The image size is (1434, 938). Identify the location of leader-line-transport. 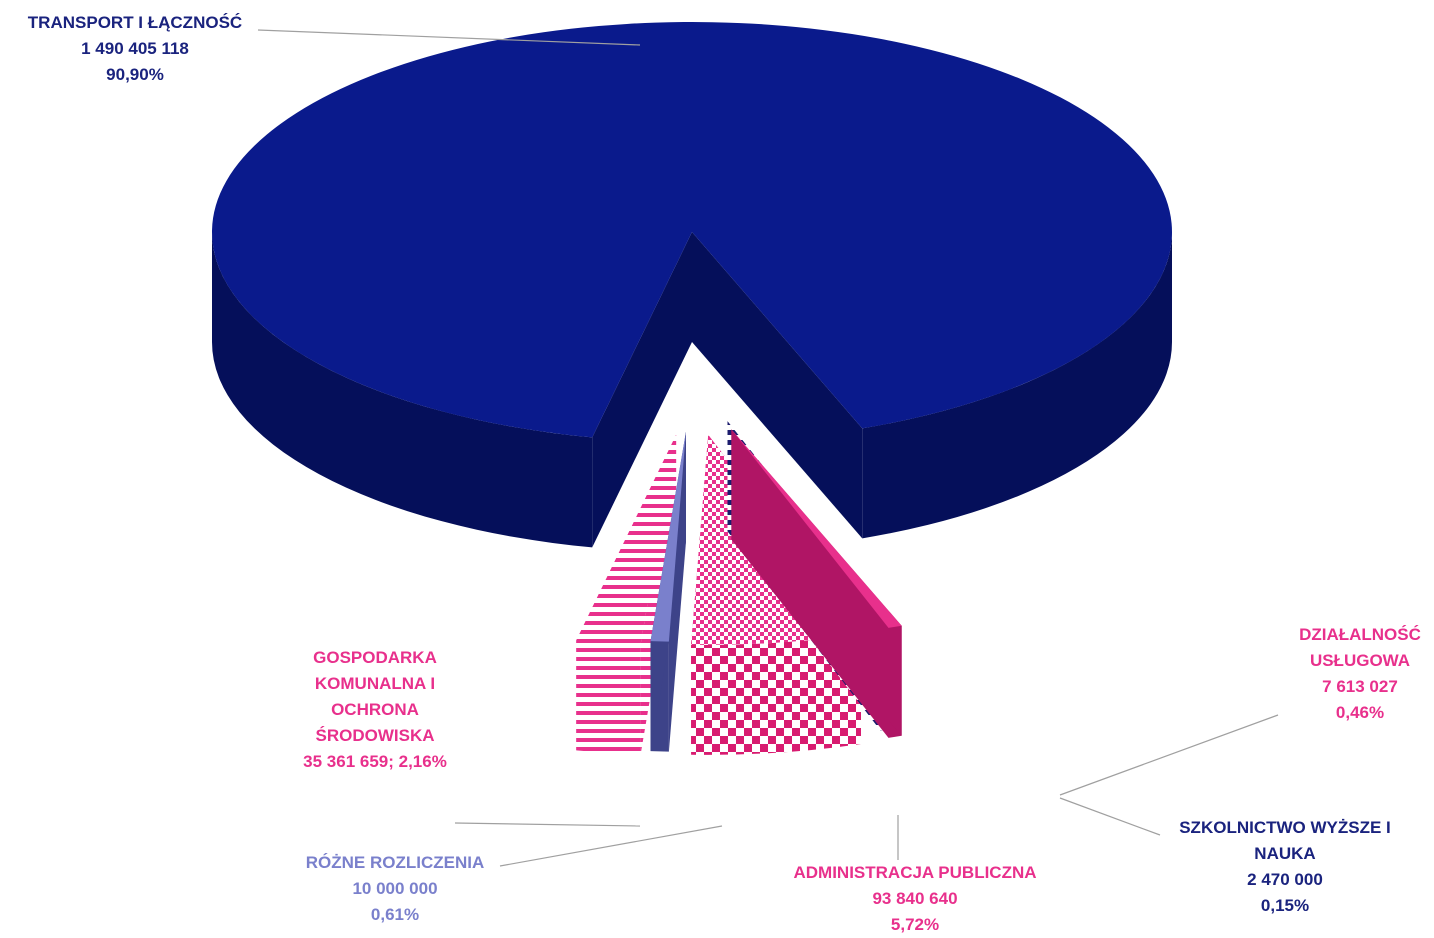
(449, 37).